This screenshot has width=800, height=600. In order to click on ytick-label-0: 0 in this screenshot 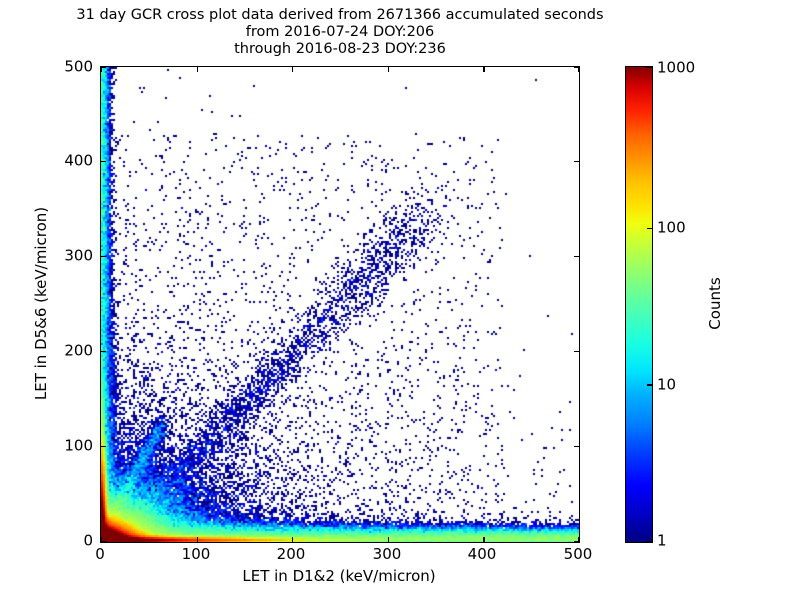, I will do `click(88, 540)`.